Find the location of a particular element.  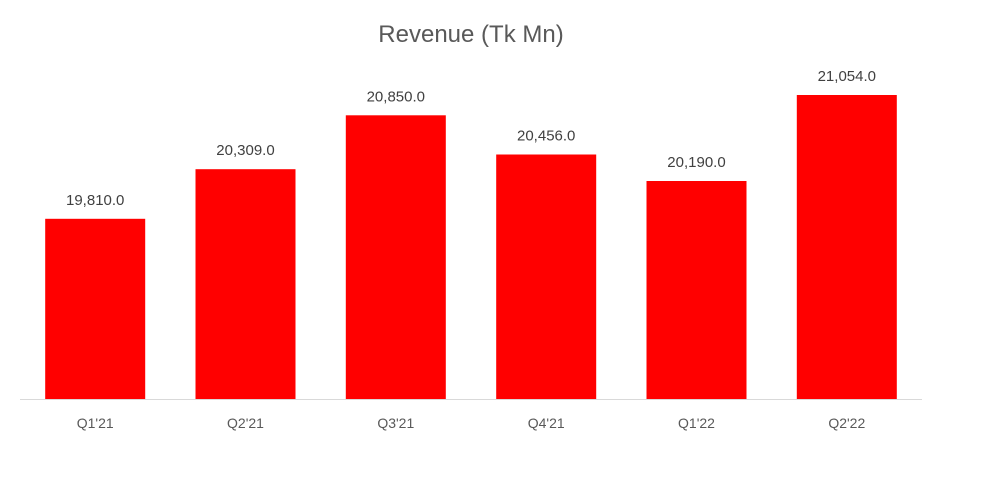

x-tick-labels-layer: Q1'21 Q2'21 Q3'21 Q4'21 Q1'22 Q2'22 is located at coordinates (471, 423).